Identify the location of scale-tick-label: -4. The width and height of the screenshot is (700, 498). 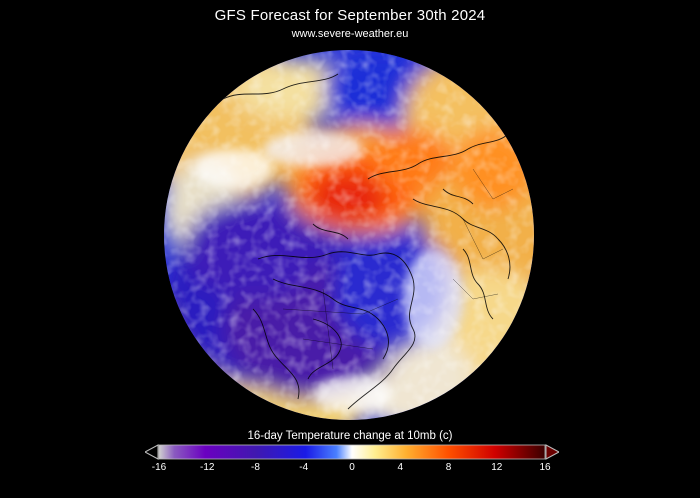
(304, 467).